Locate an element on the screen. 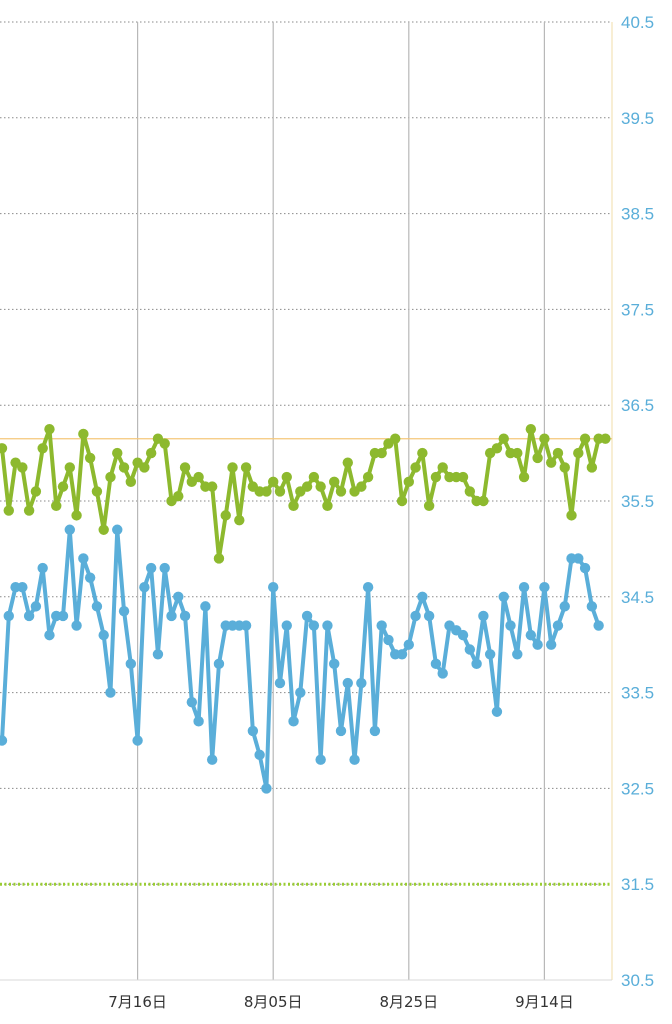  x-tick-label: 8月25日 is located at coordinates (408, 1002).